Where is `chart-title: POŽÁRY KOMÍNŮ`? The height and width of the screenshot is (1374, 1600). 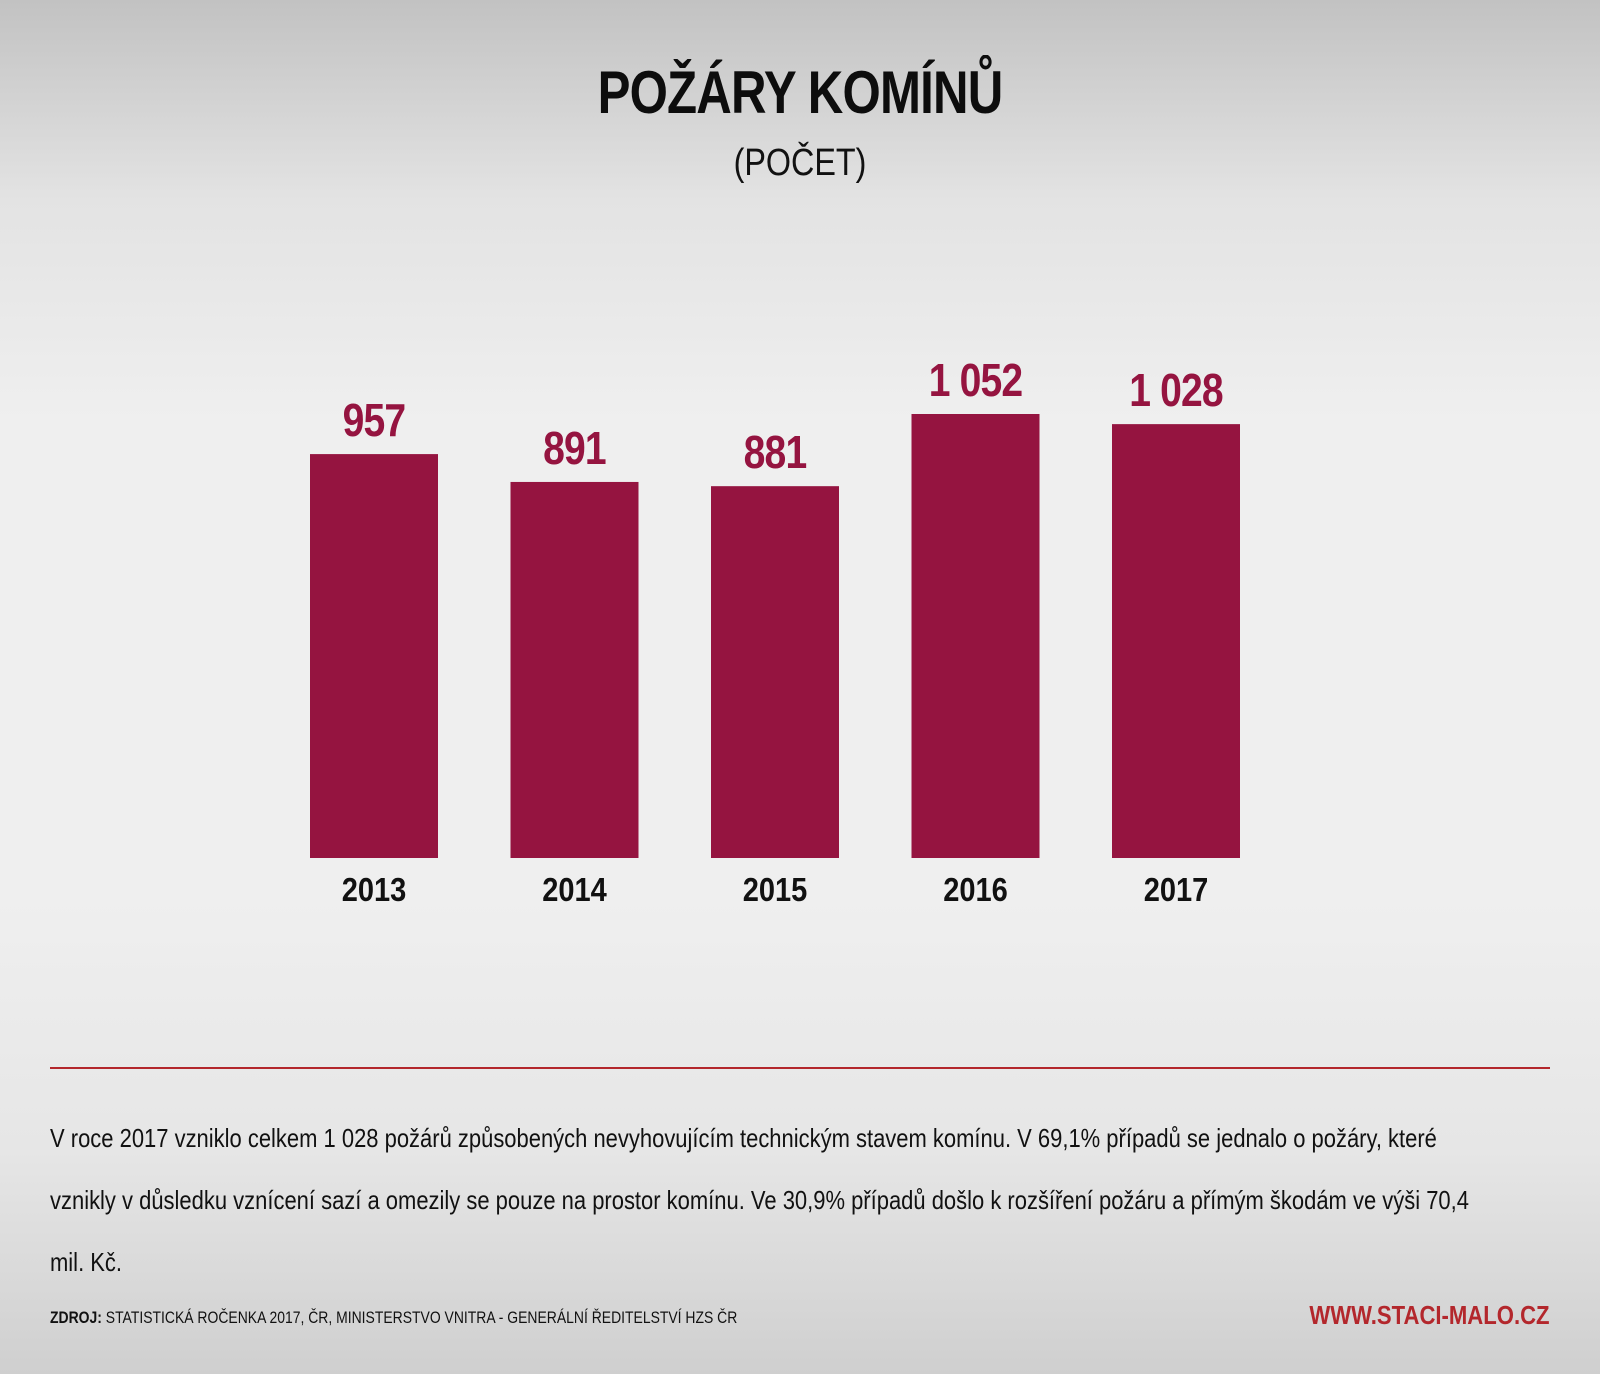 chart-title: POŽÁRY KOMÍNŮ is located at coordinates (800, 92).